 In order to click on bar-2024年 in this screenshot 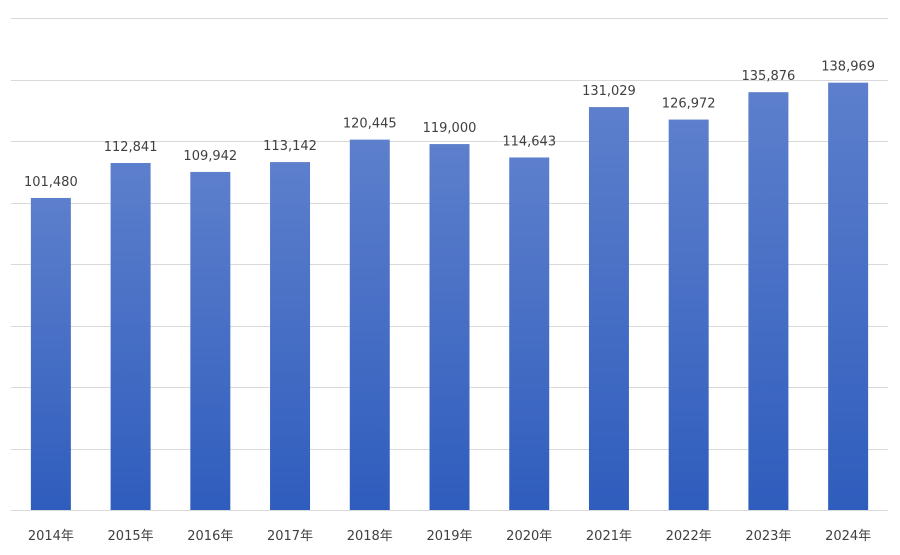, I will do `click(848, 296)`.